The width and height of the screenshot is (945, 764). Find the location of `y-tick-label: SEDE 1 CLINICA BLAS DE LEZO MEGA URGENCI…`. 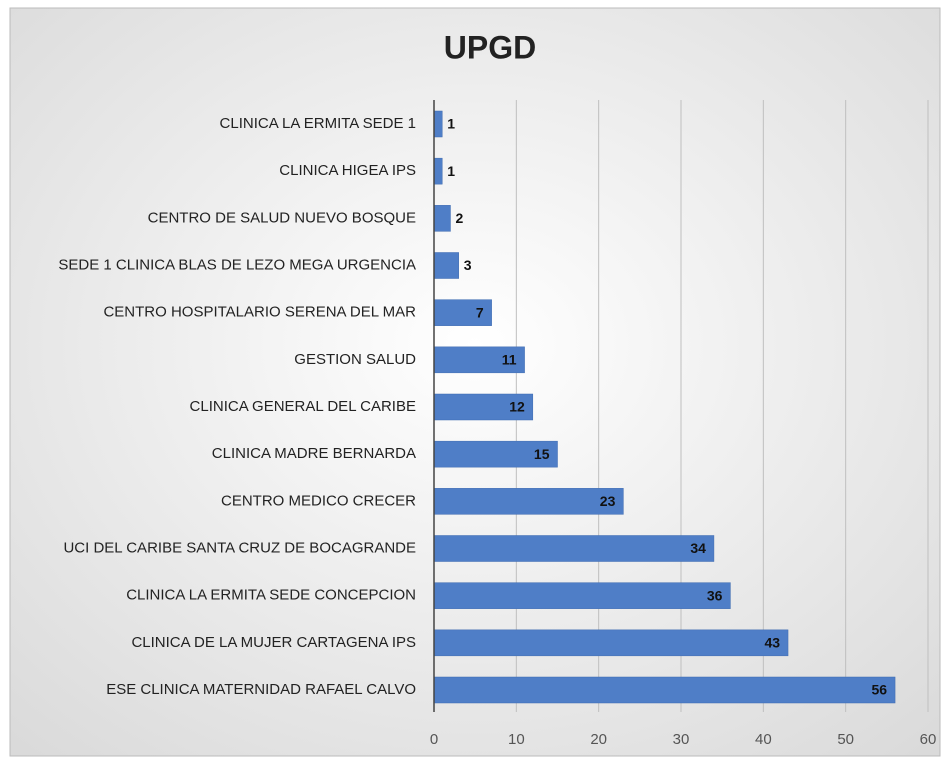

y-tick-label: SEDE 1 CLINICA BLAS DE LEZO MEGA URGENCI… is located at coordinates (237, 264).